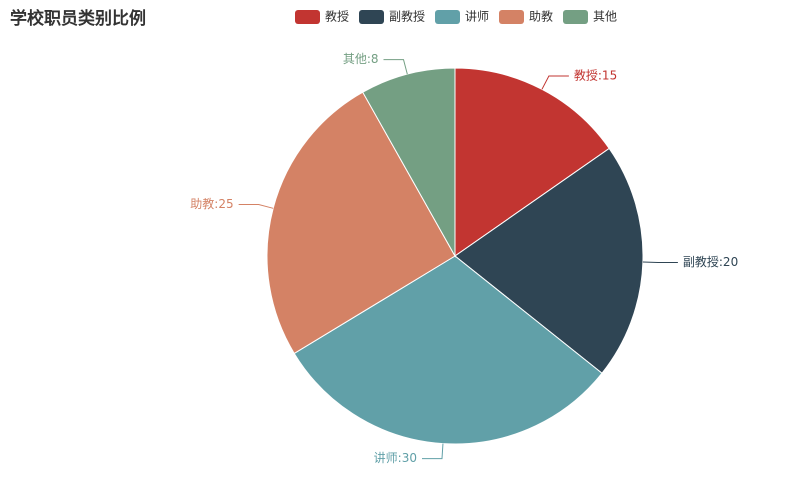 Image resolution: width=785 pixels, height=482 pixels. What do you see at coordinates (710, 261) in the screenshot?
I see `data-label: 副教授:20` at bounding box center [710, 261].